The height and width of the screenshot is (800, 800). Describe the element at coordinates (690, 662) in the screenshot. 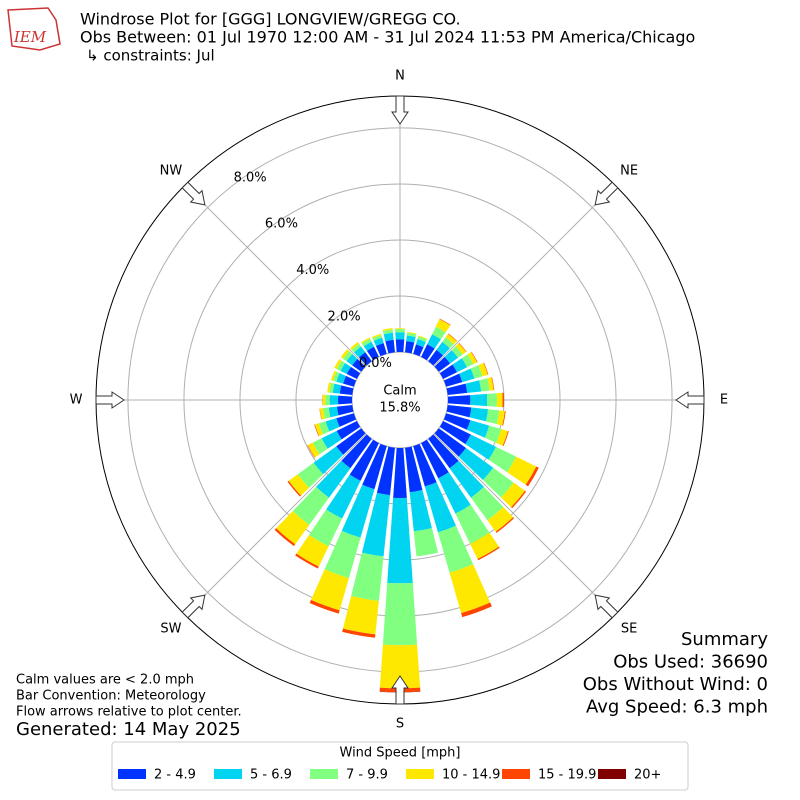

I see `summary-line: Obs Used: 36690` at that location.